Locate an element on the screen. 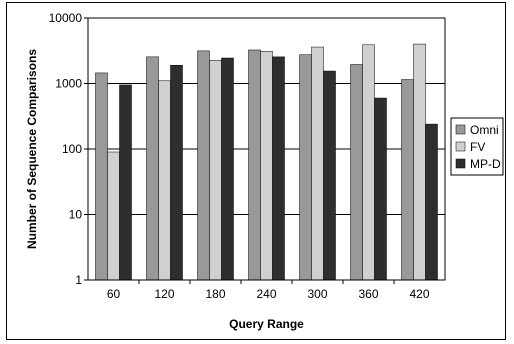 The image size is (514, 344). y-tick-label: 10000 is located at coordinates (66, 18).